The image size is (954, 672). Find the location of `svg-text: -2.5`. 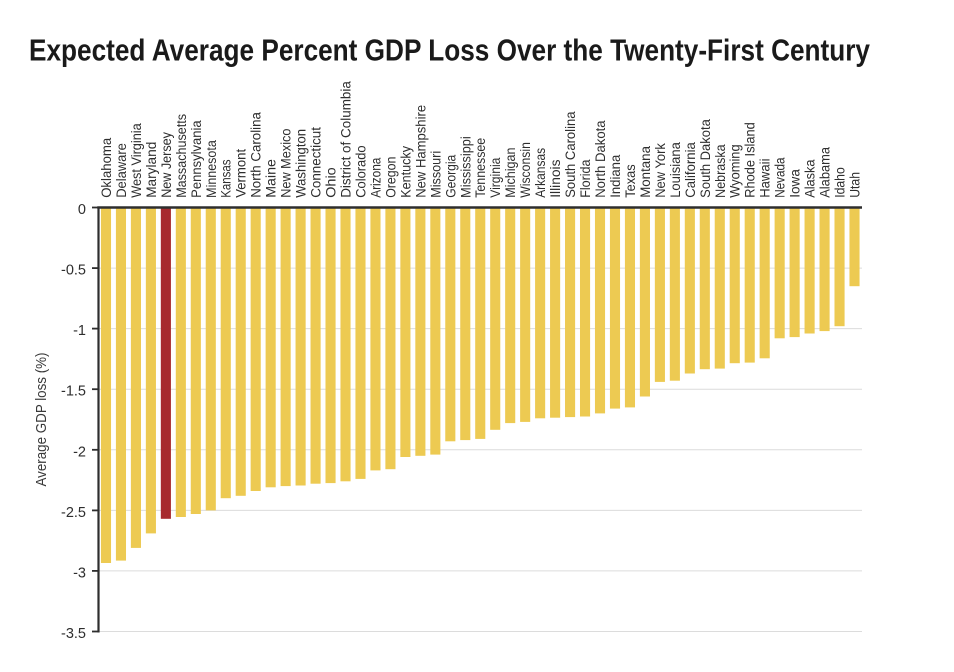

svg-text: -2.5 is located at coordinates (73, 513).